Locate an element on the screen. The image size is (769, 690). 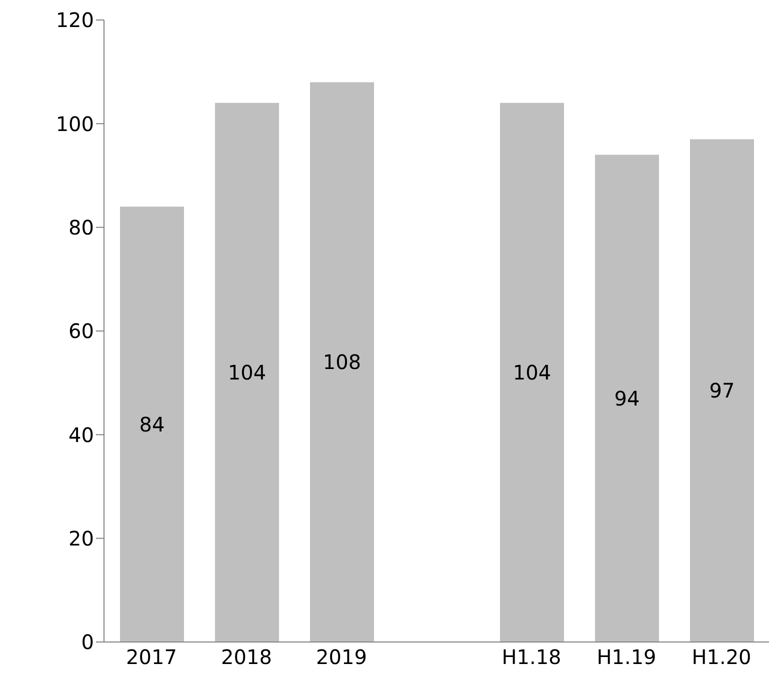
y-tick-label: 120 is located at coordinates (75, 20).